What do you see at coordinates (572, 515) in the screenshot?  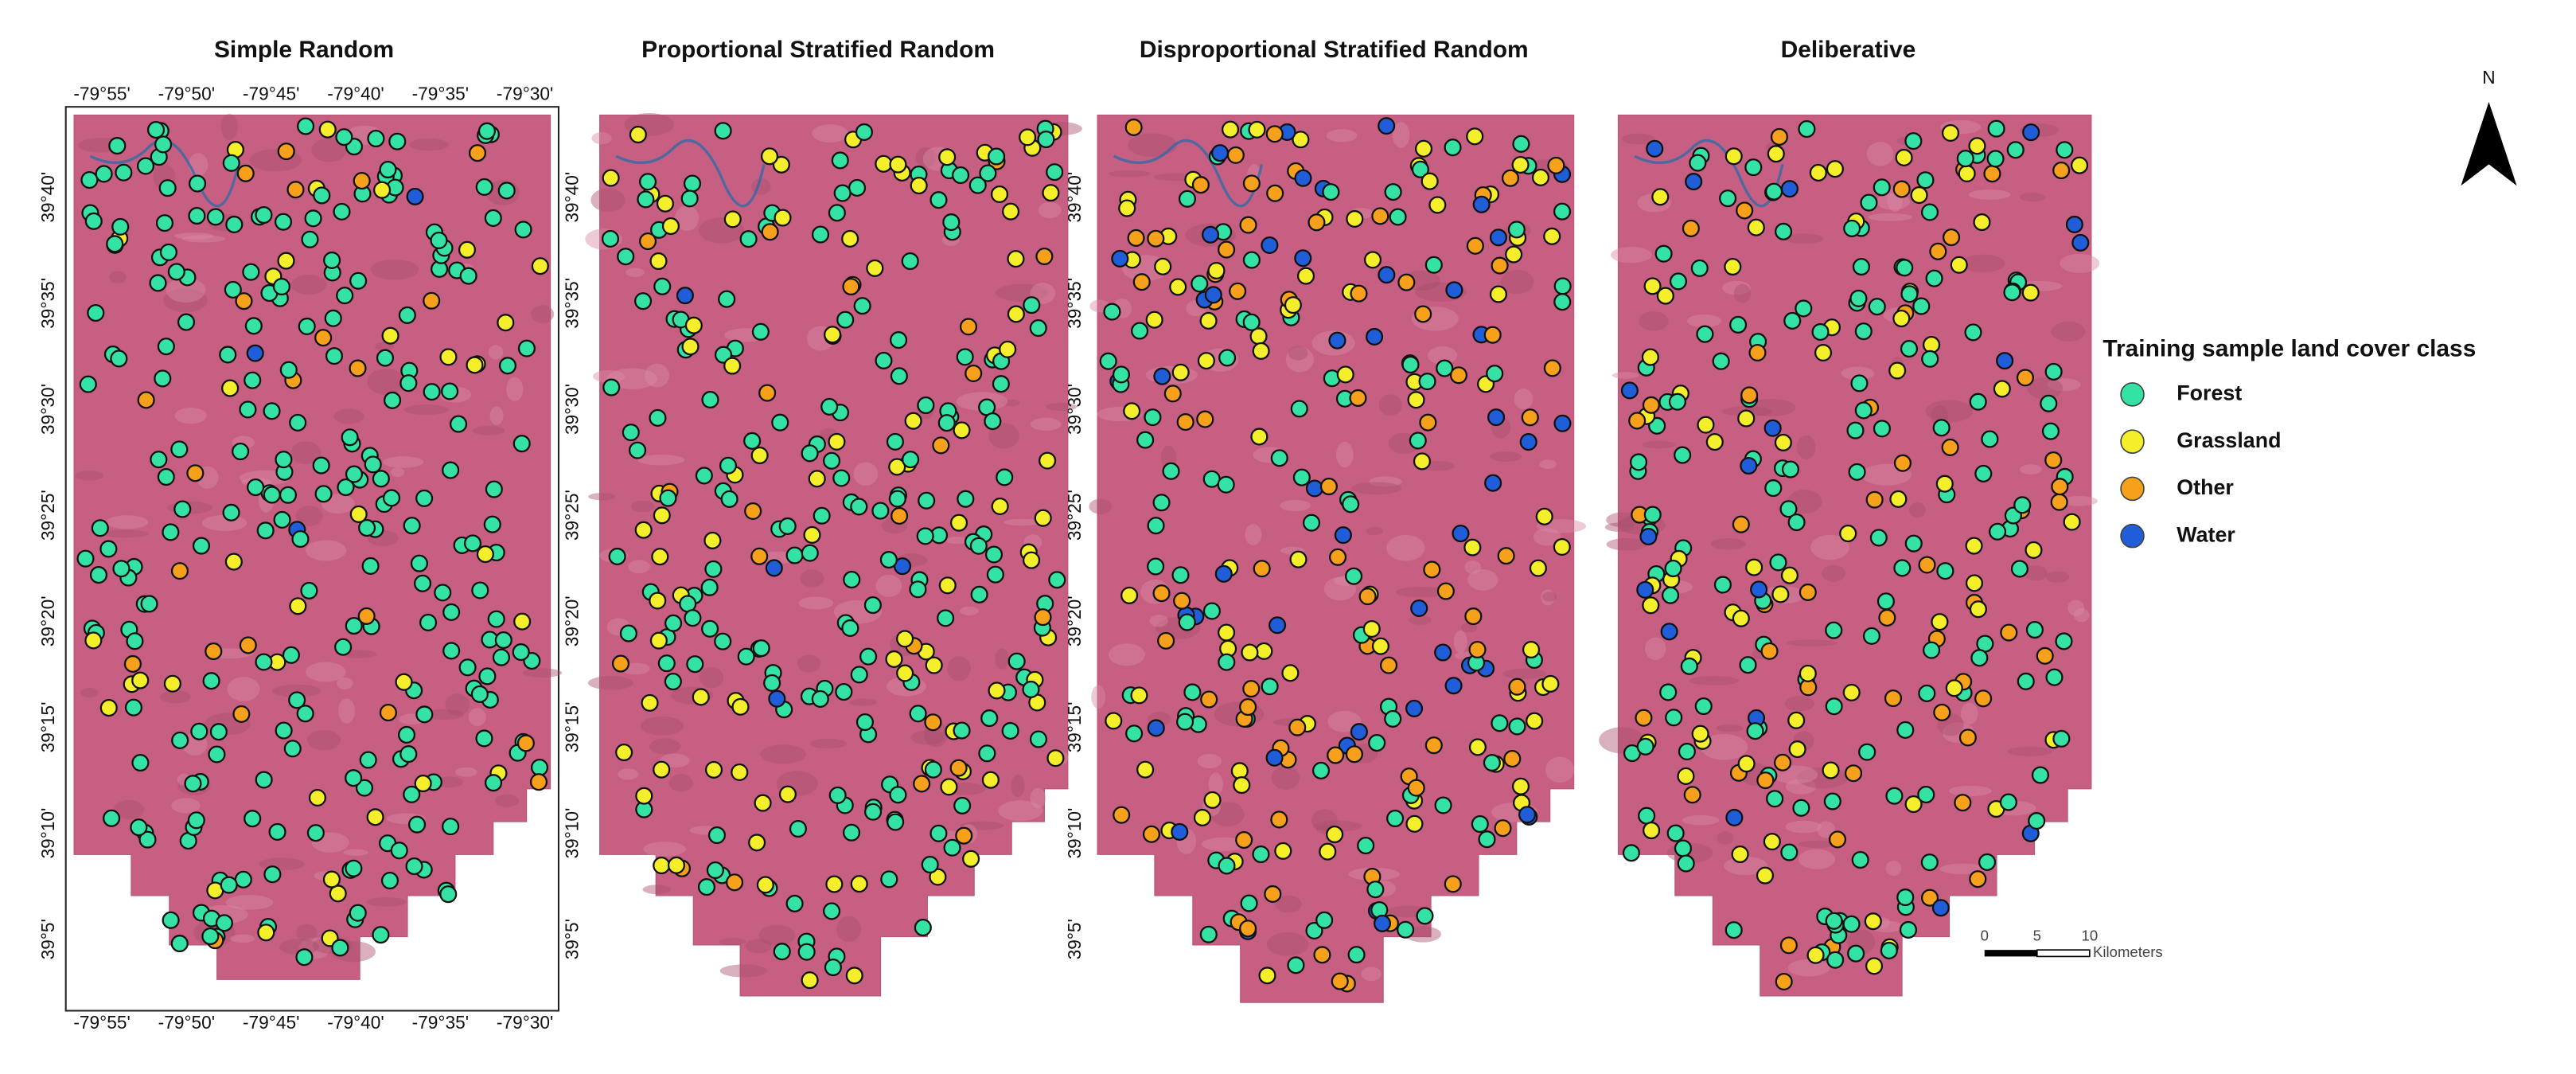 I see `latitude-label: 39°25'` at bounding box center [572, 515].